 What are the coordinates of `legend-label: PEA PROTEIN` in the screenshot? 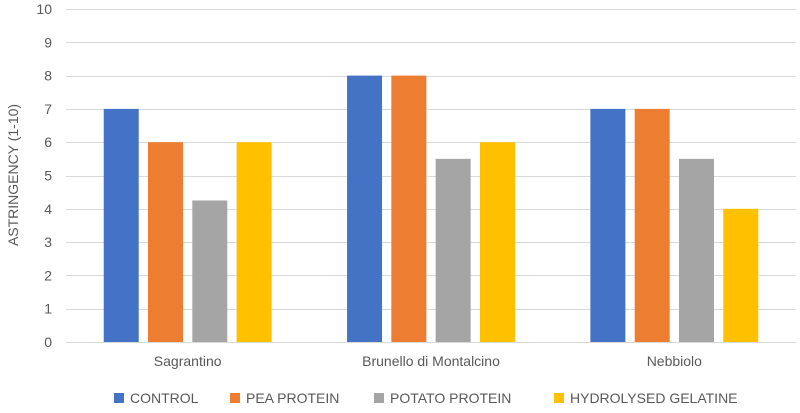 It's located at (292, 398).